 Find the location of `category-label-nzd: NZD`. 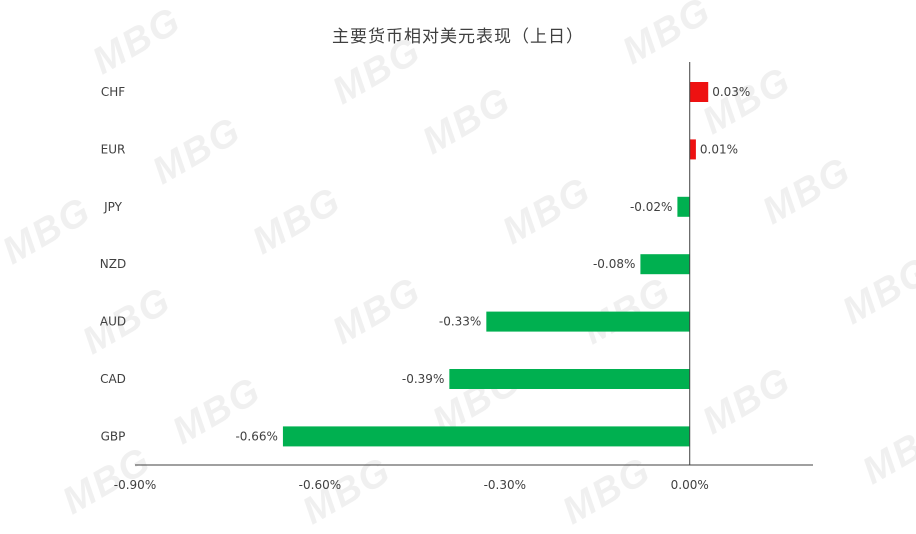

category-label-nzd: NZD is located at coordinates (113, 264).